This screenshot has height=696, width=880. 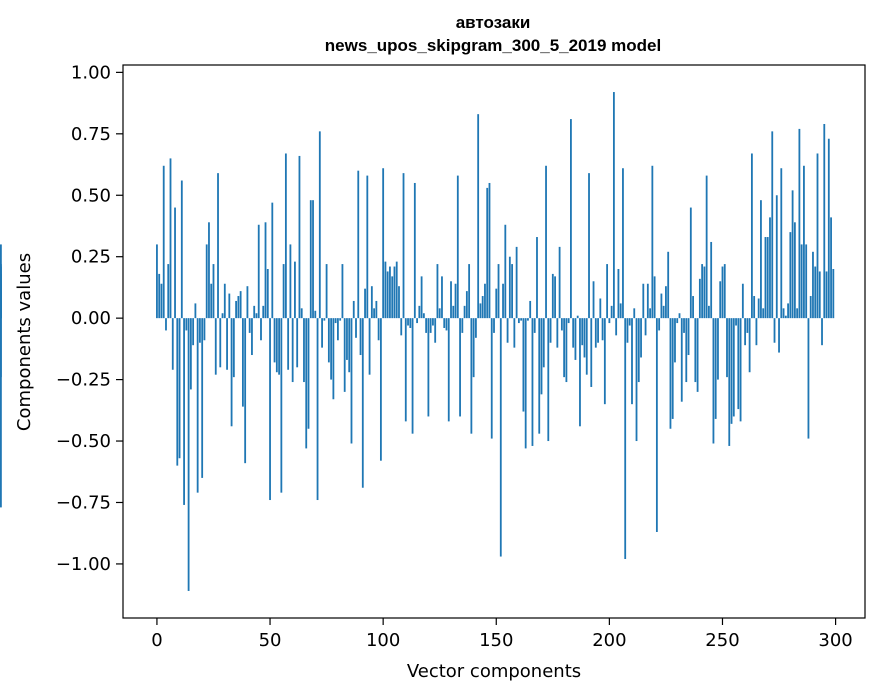 I want to click on y-tick-label: −0.25, so click(x=83, y=380).